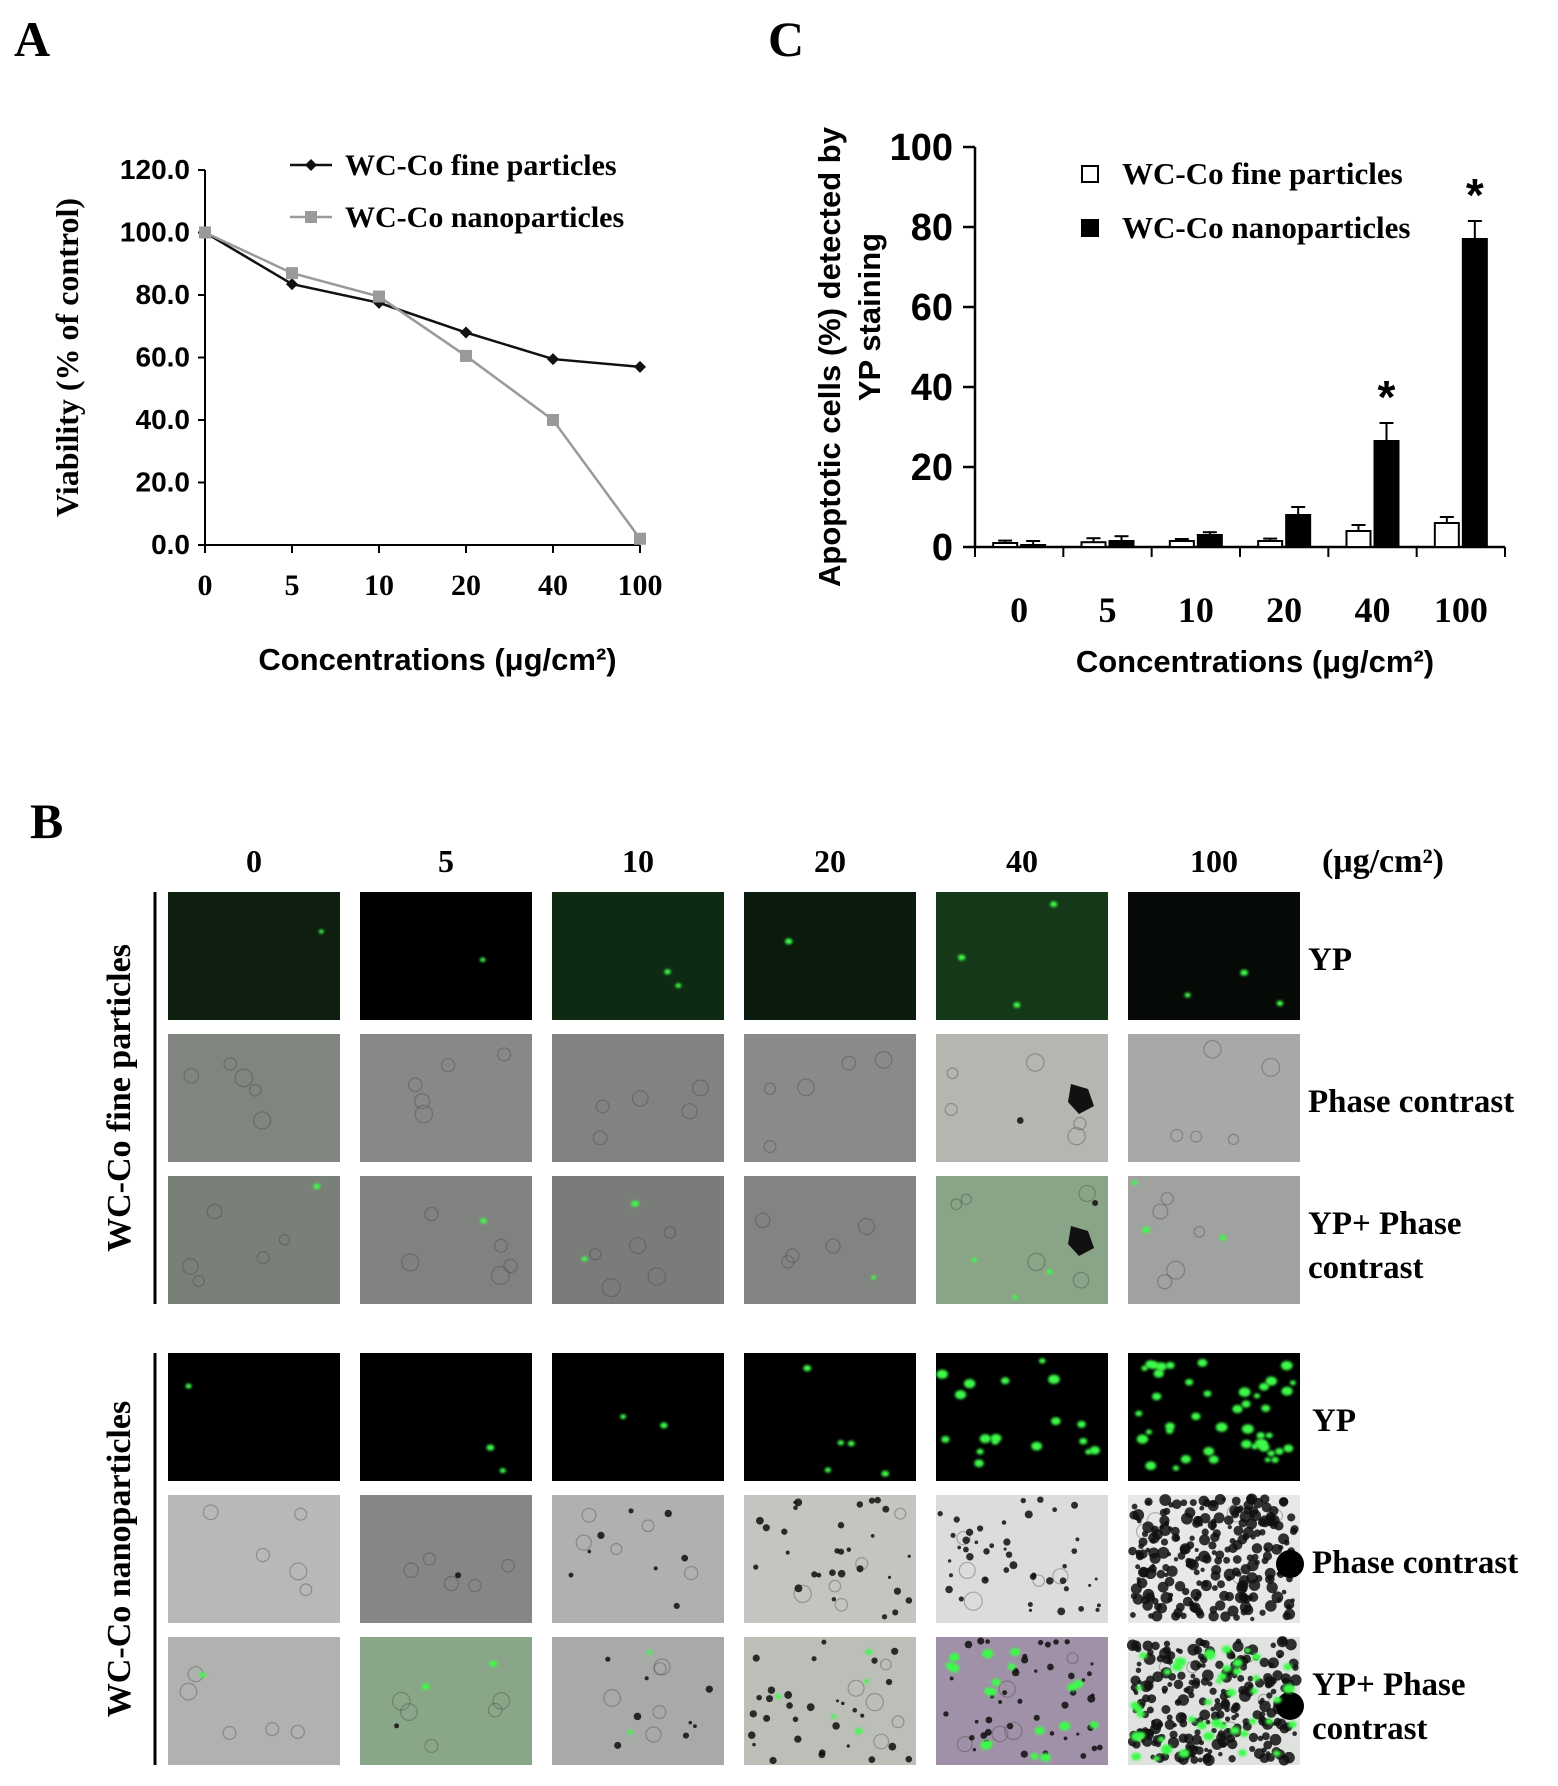 Image resolution: width=1558 pixels, height=1786 pixels. I want to click on y-tick-label: 40, so click(932, 388).